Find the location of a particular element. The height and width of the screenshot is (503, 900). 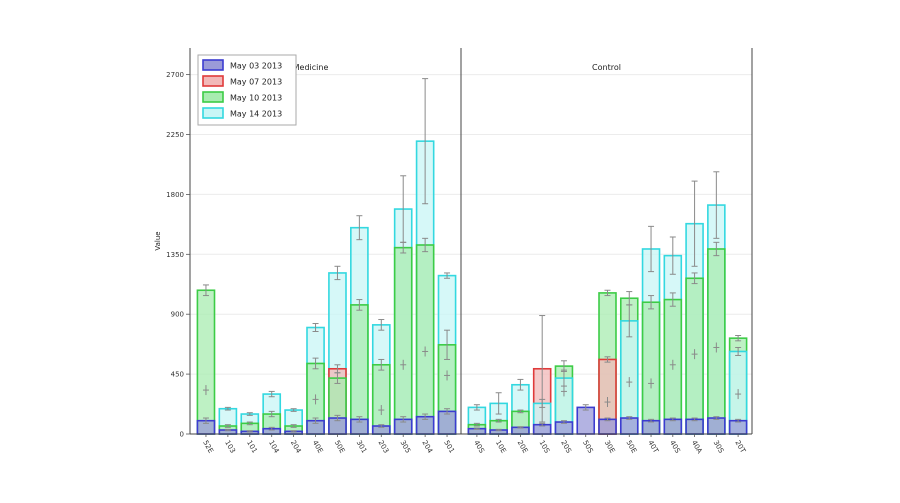

y-axis-label: Value is located at coordinates (158, 240).